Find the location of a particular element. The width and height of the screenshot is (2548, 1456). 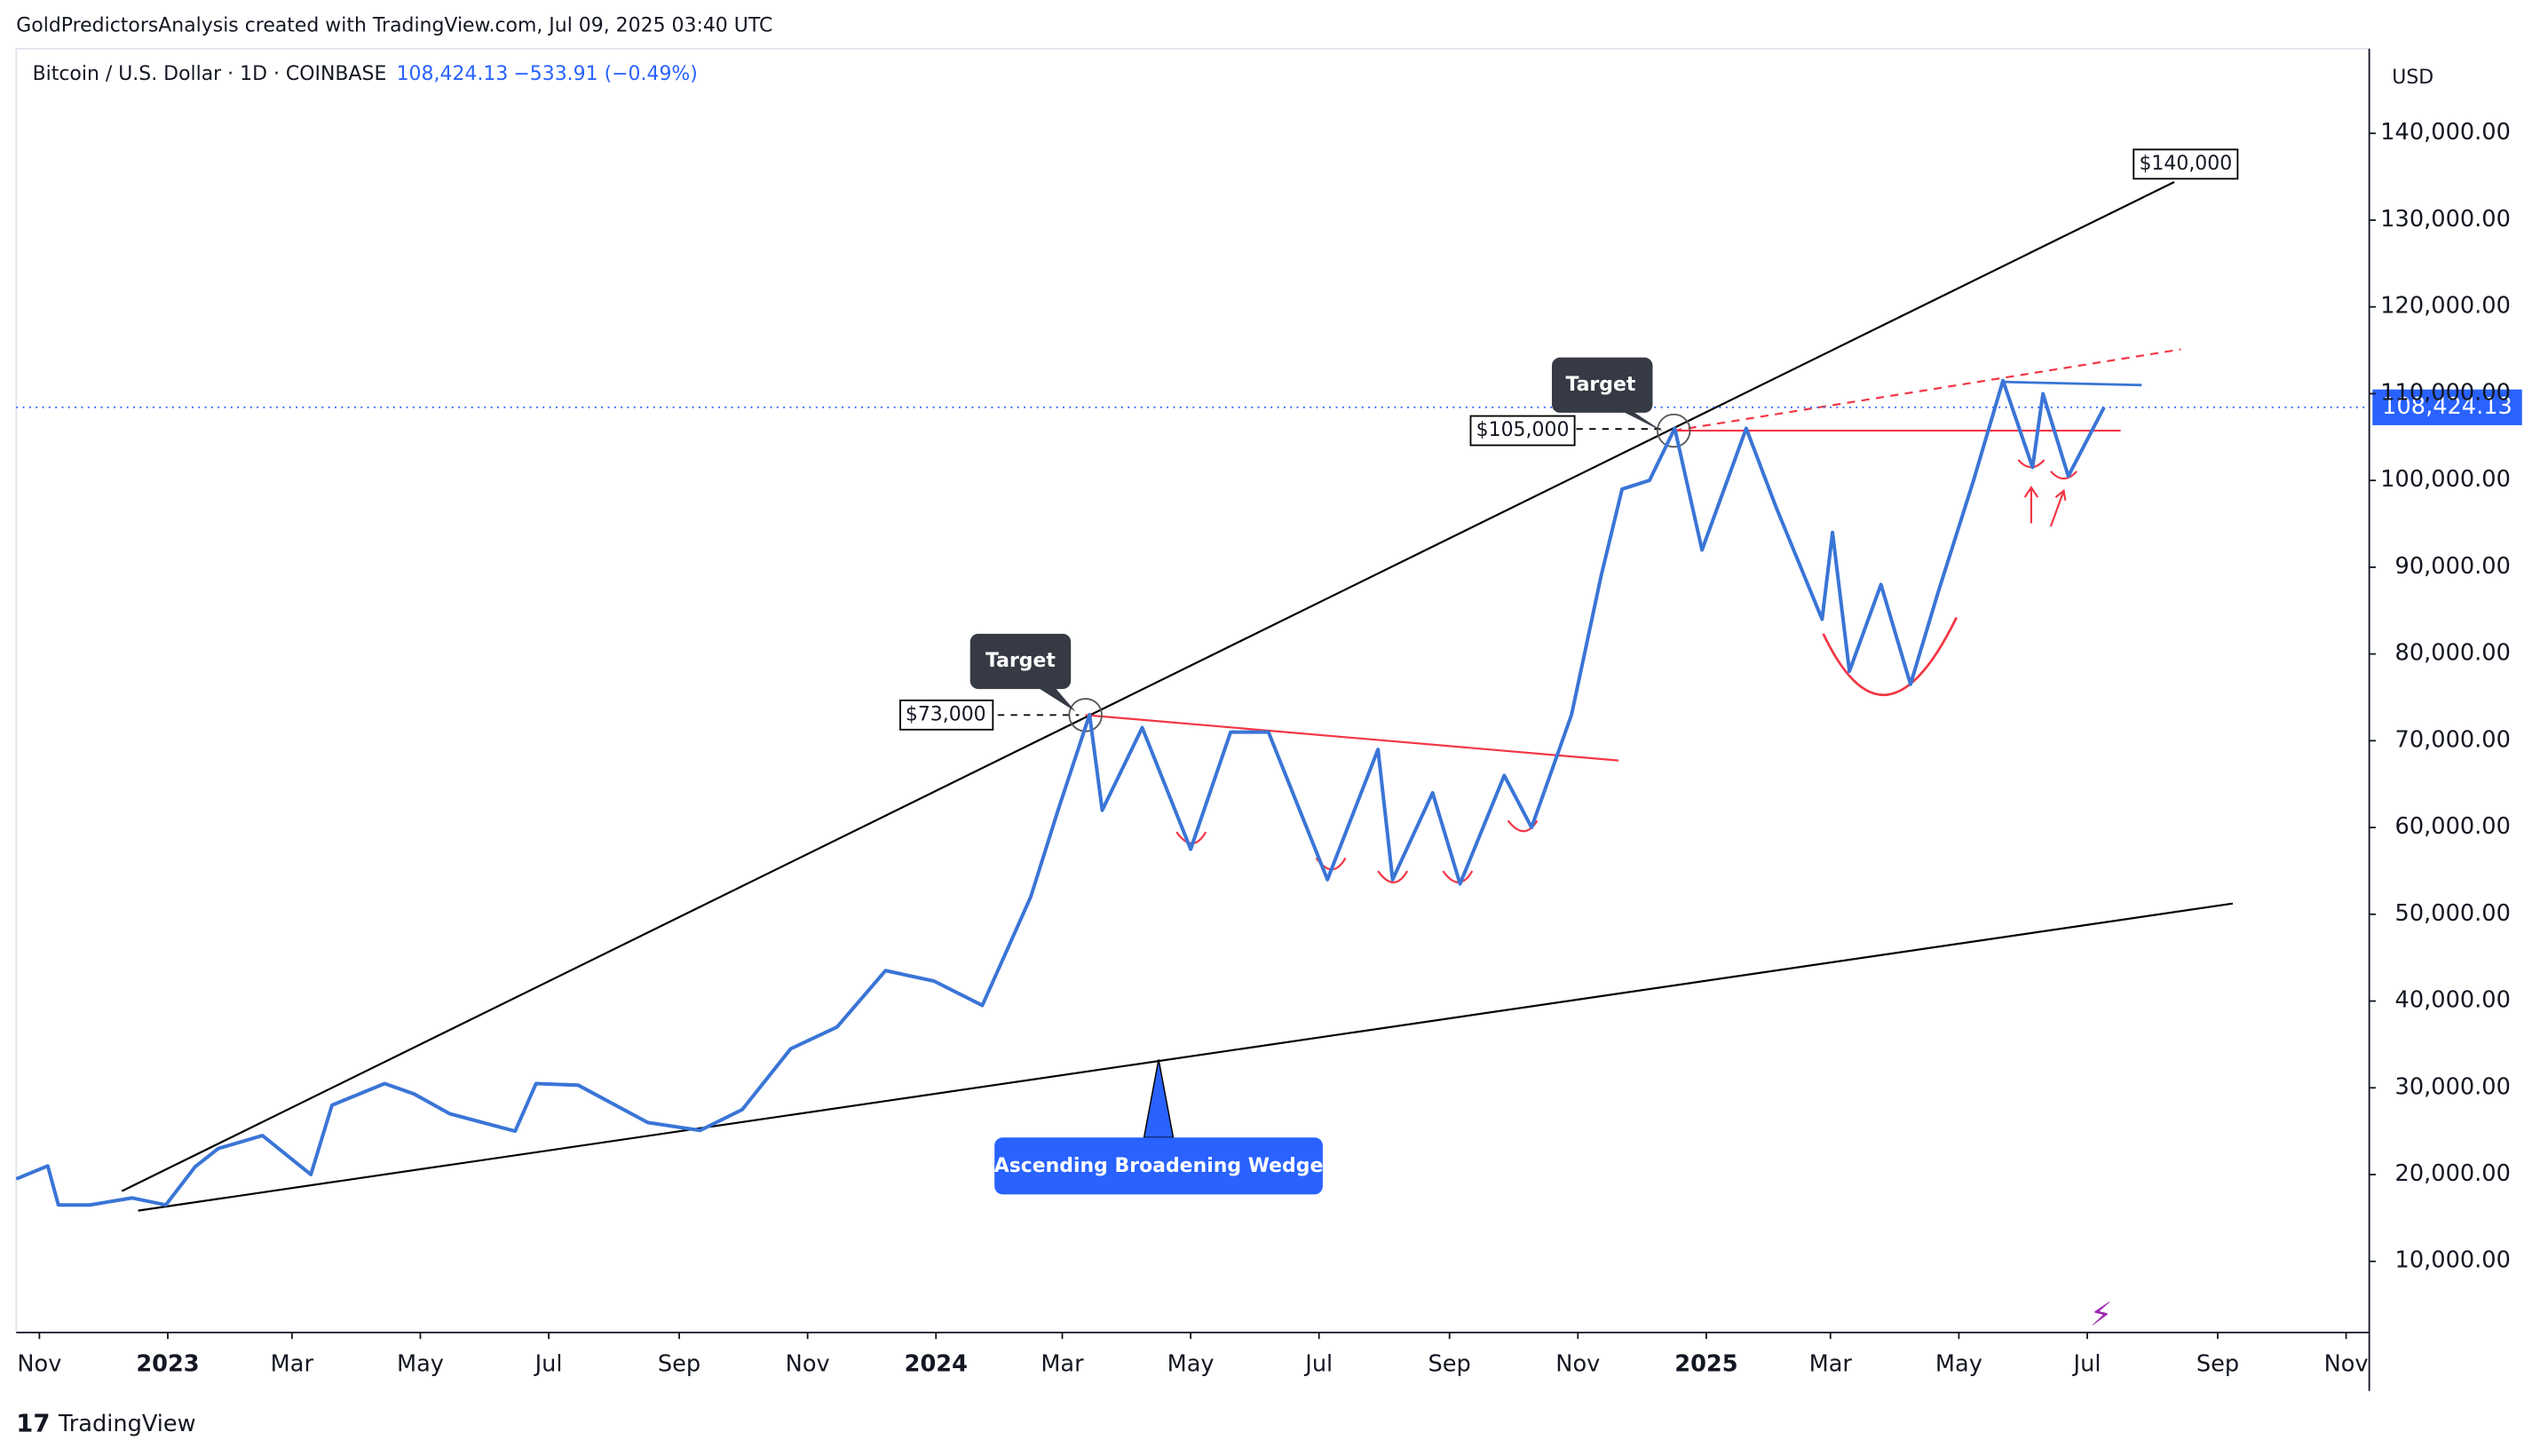

blue-level is located at coordinates (2071, 383).